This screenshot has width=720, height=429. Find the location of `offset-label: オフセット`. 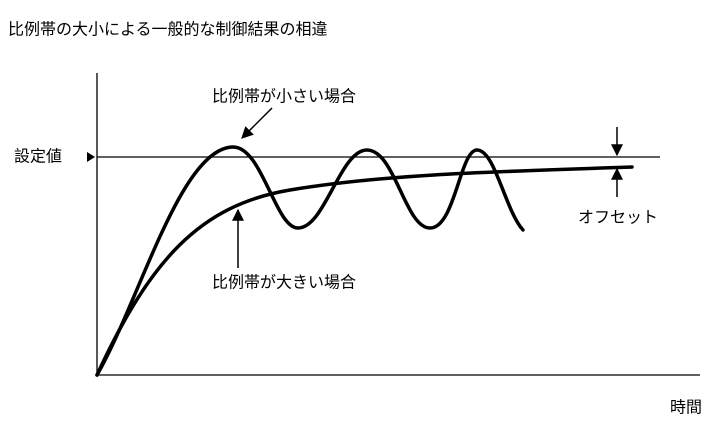

offset-label: オフセット is located at coordinates (618, 217).